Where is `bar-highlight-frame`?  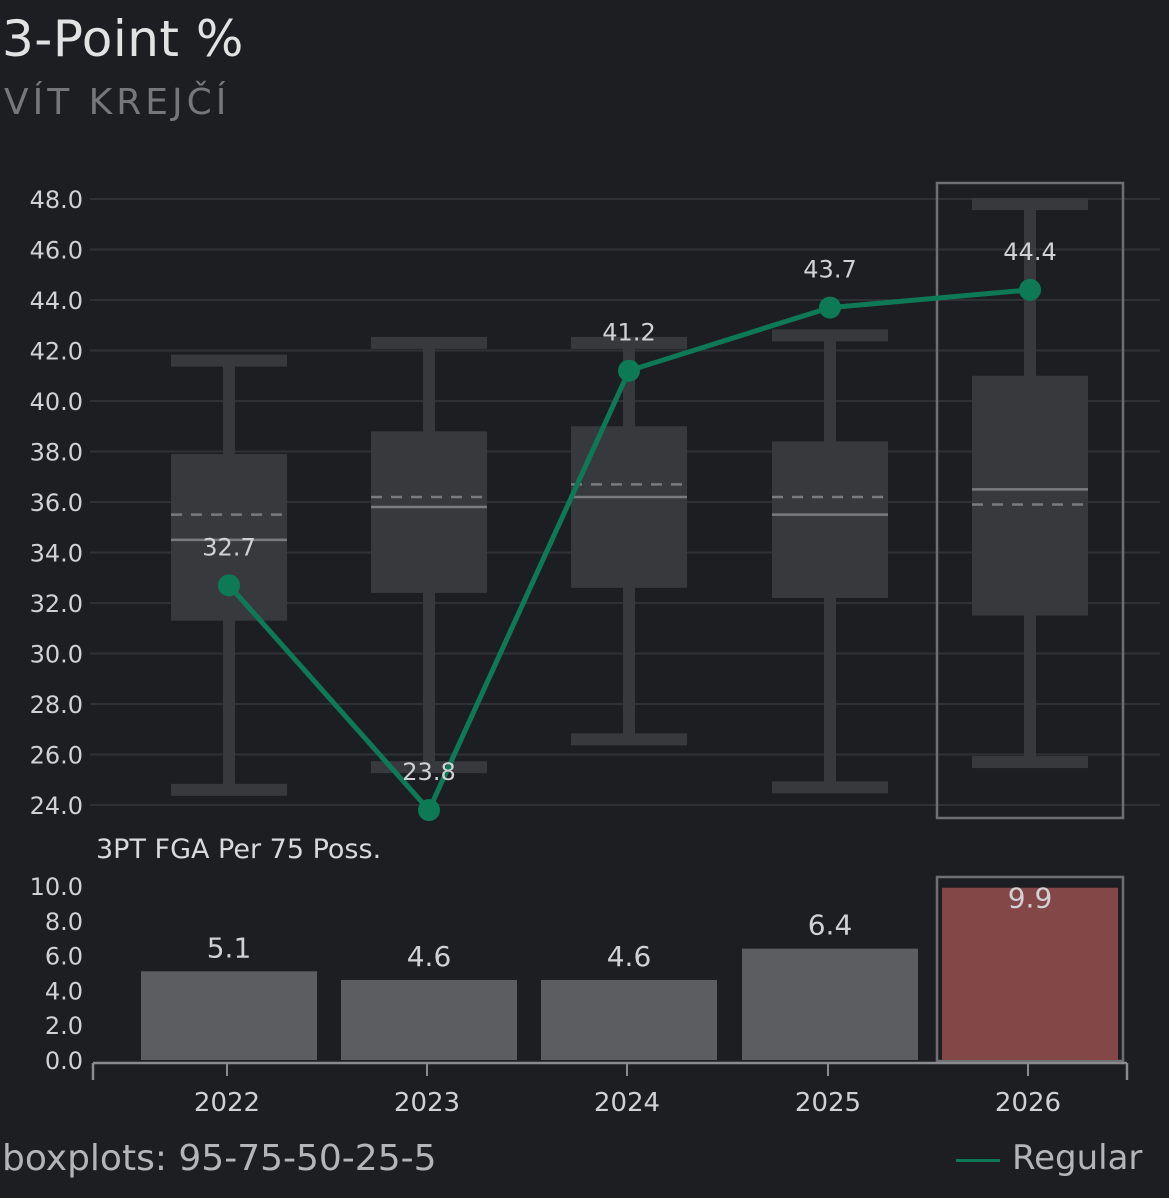
bar-highlight-frame is located at coordinates (1030, 969).